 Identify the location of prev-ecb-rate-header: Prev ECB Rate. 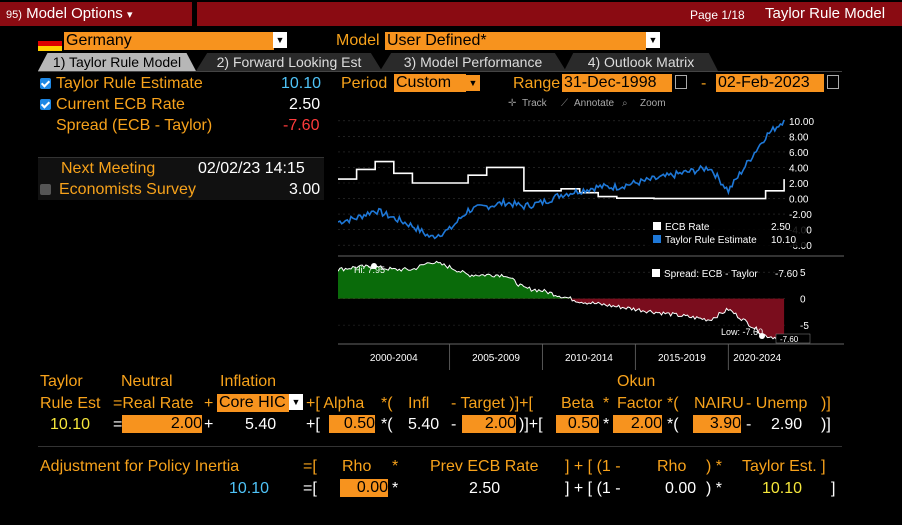
(484, 466).